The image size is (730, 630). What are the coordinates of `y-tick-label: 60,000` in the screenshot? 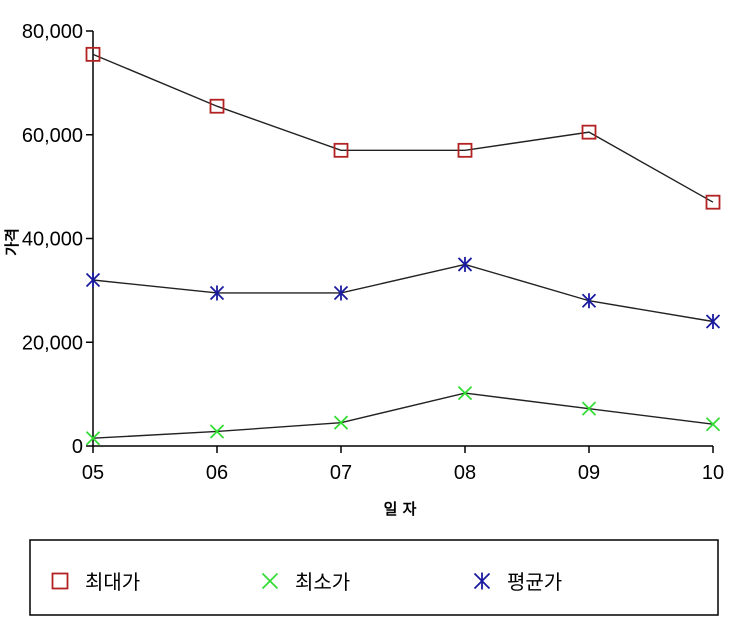 It's located at (52, 136).